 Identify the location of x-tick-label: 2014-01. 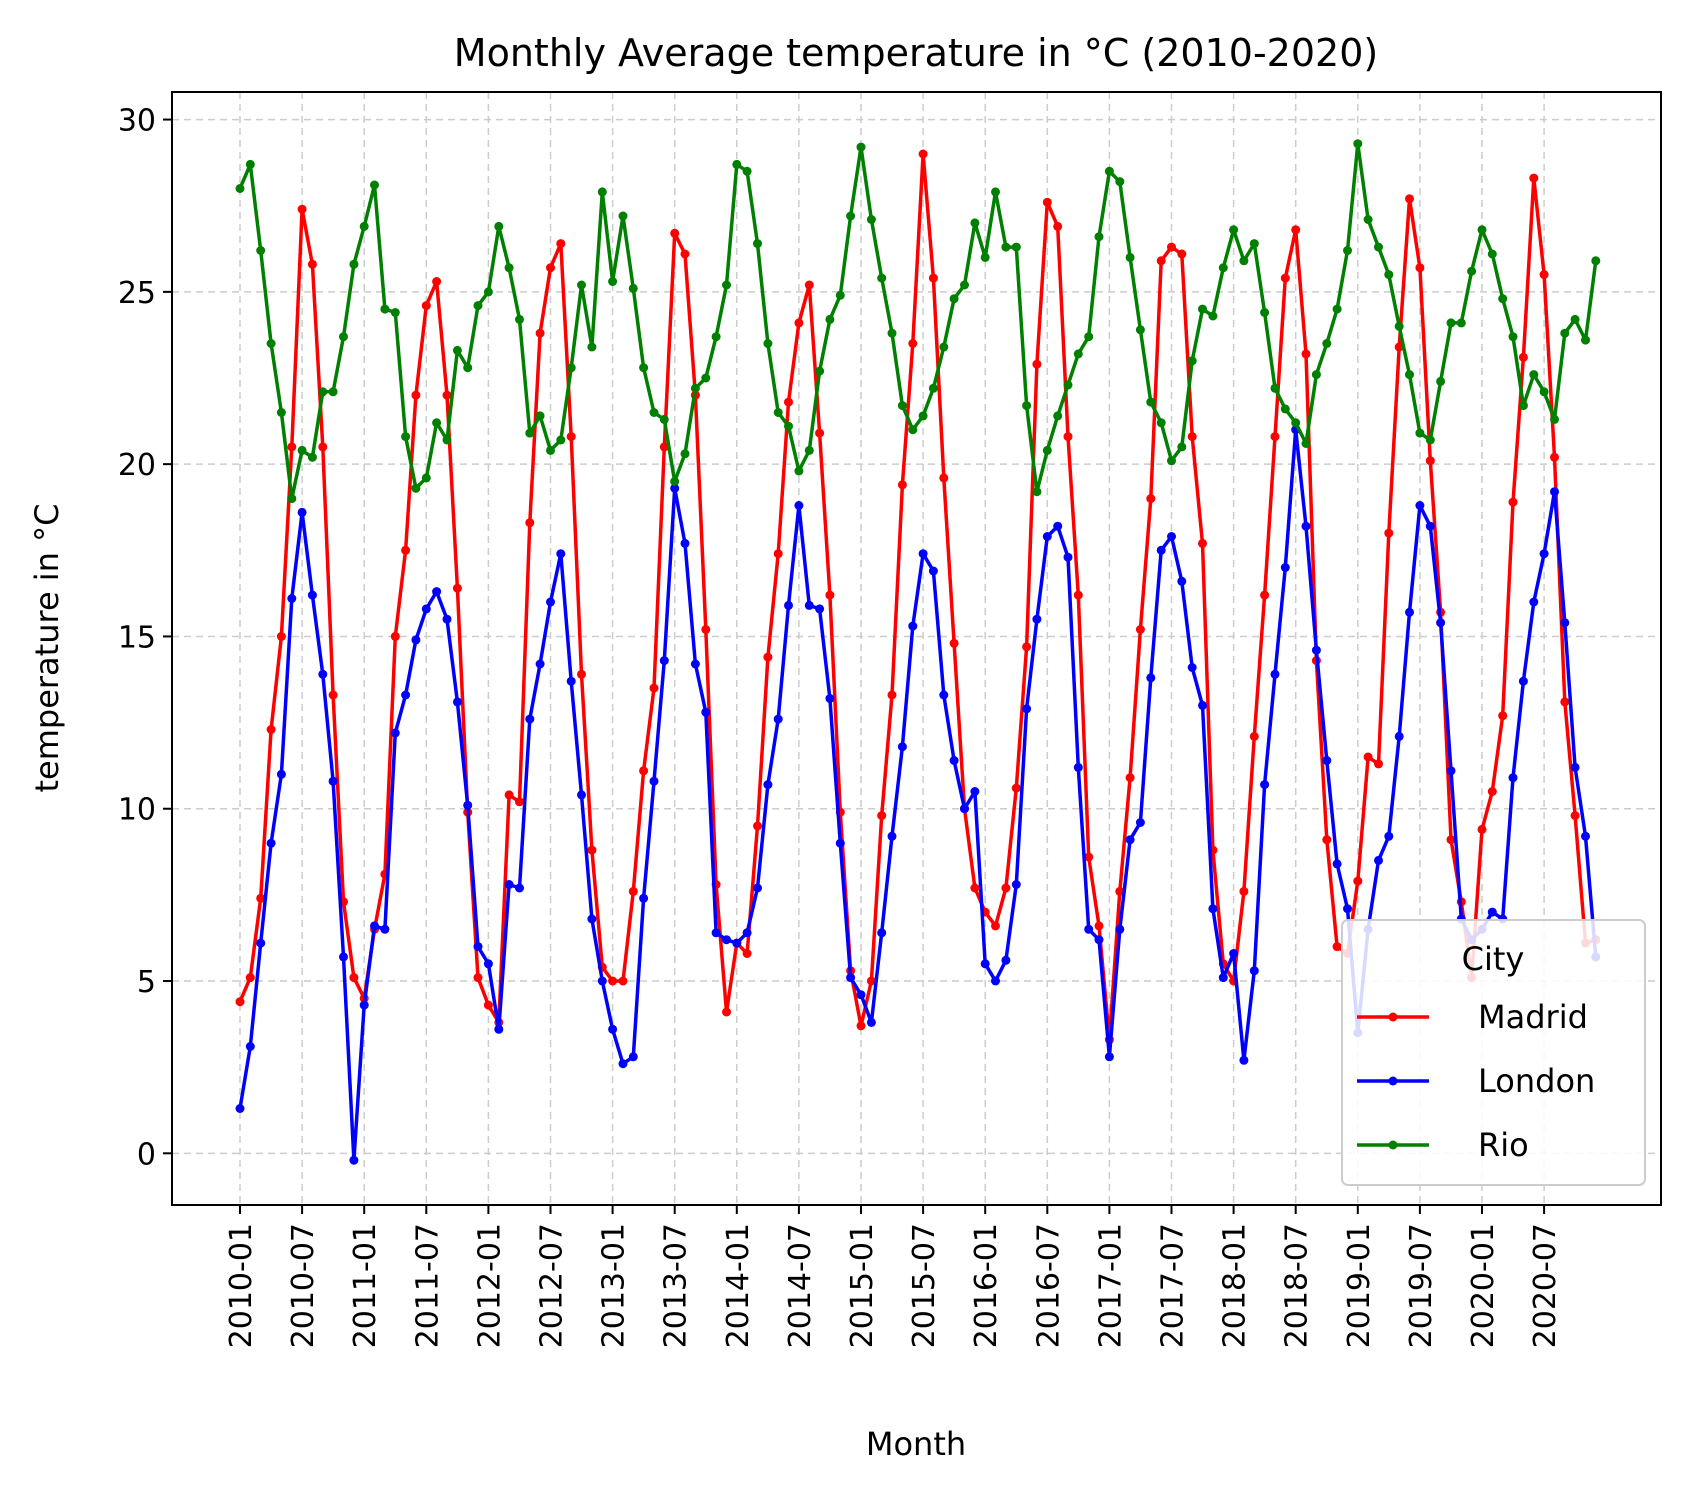
(738, 1285).